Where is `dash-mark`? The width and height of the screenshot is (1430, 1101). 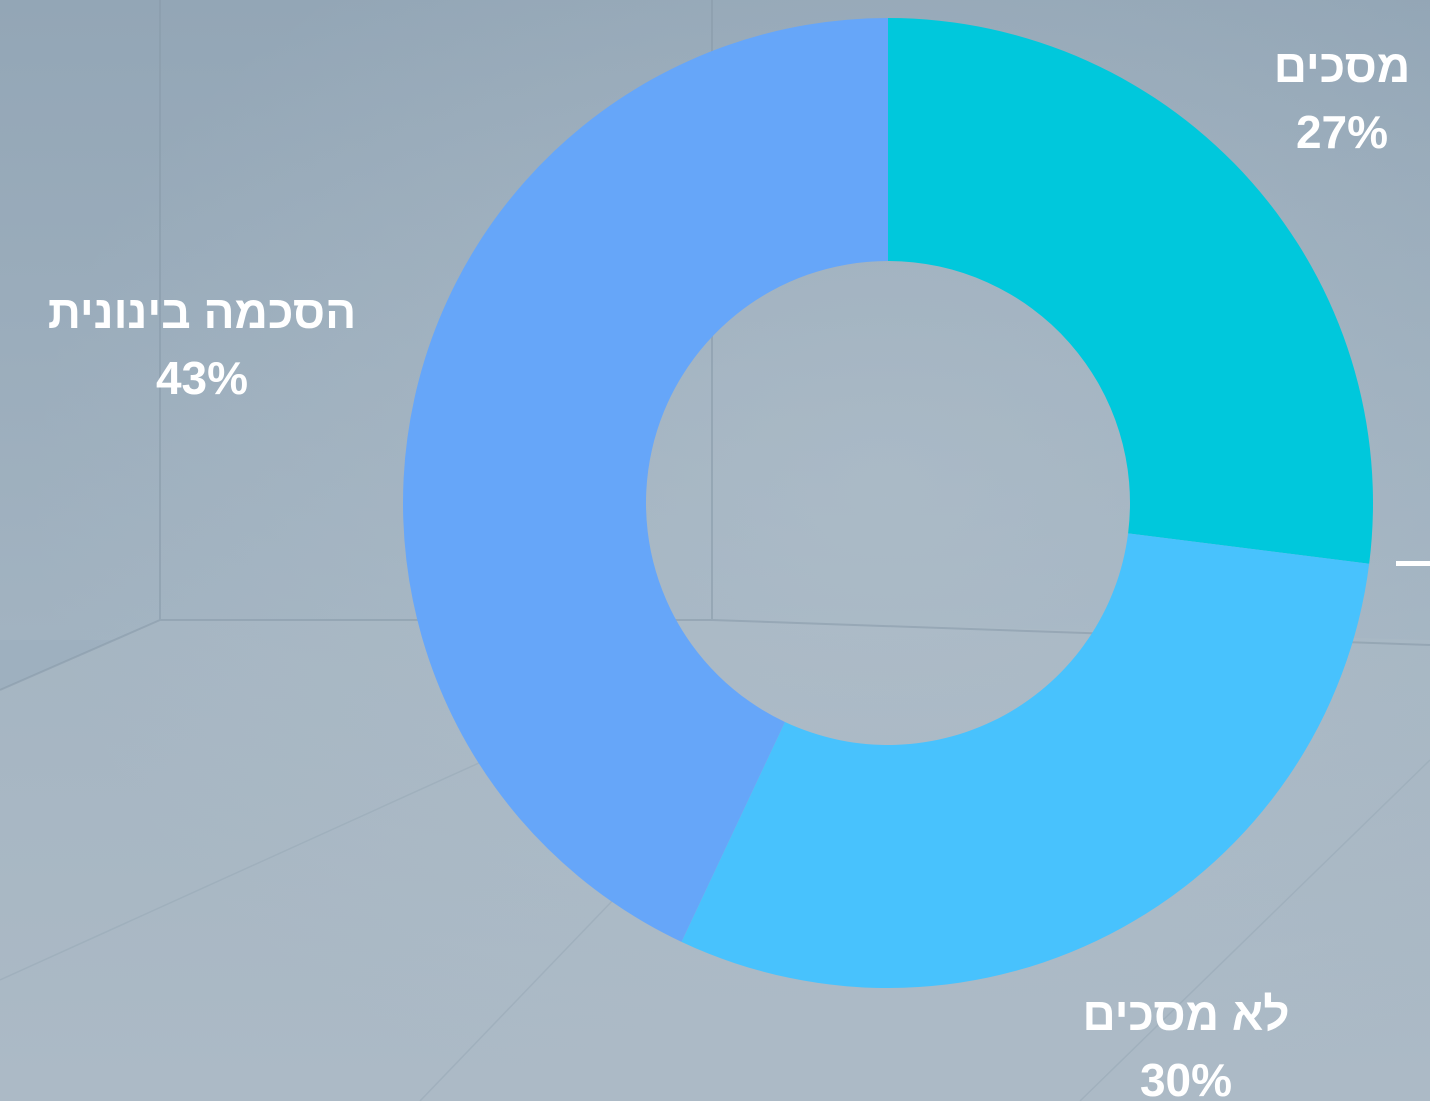
dash-mark is located at coordinates (1413, 563).